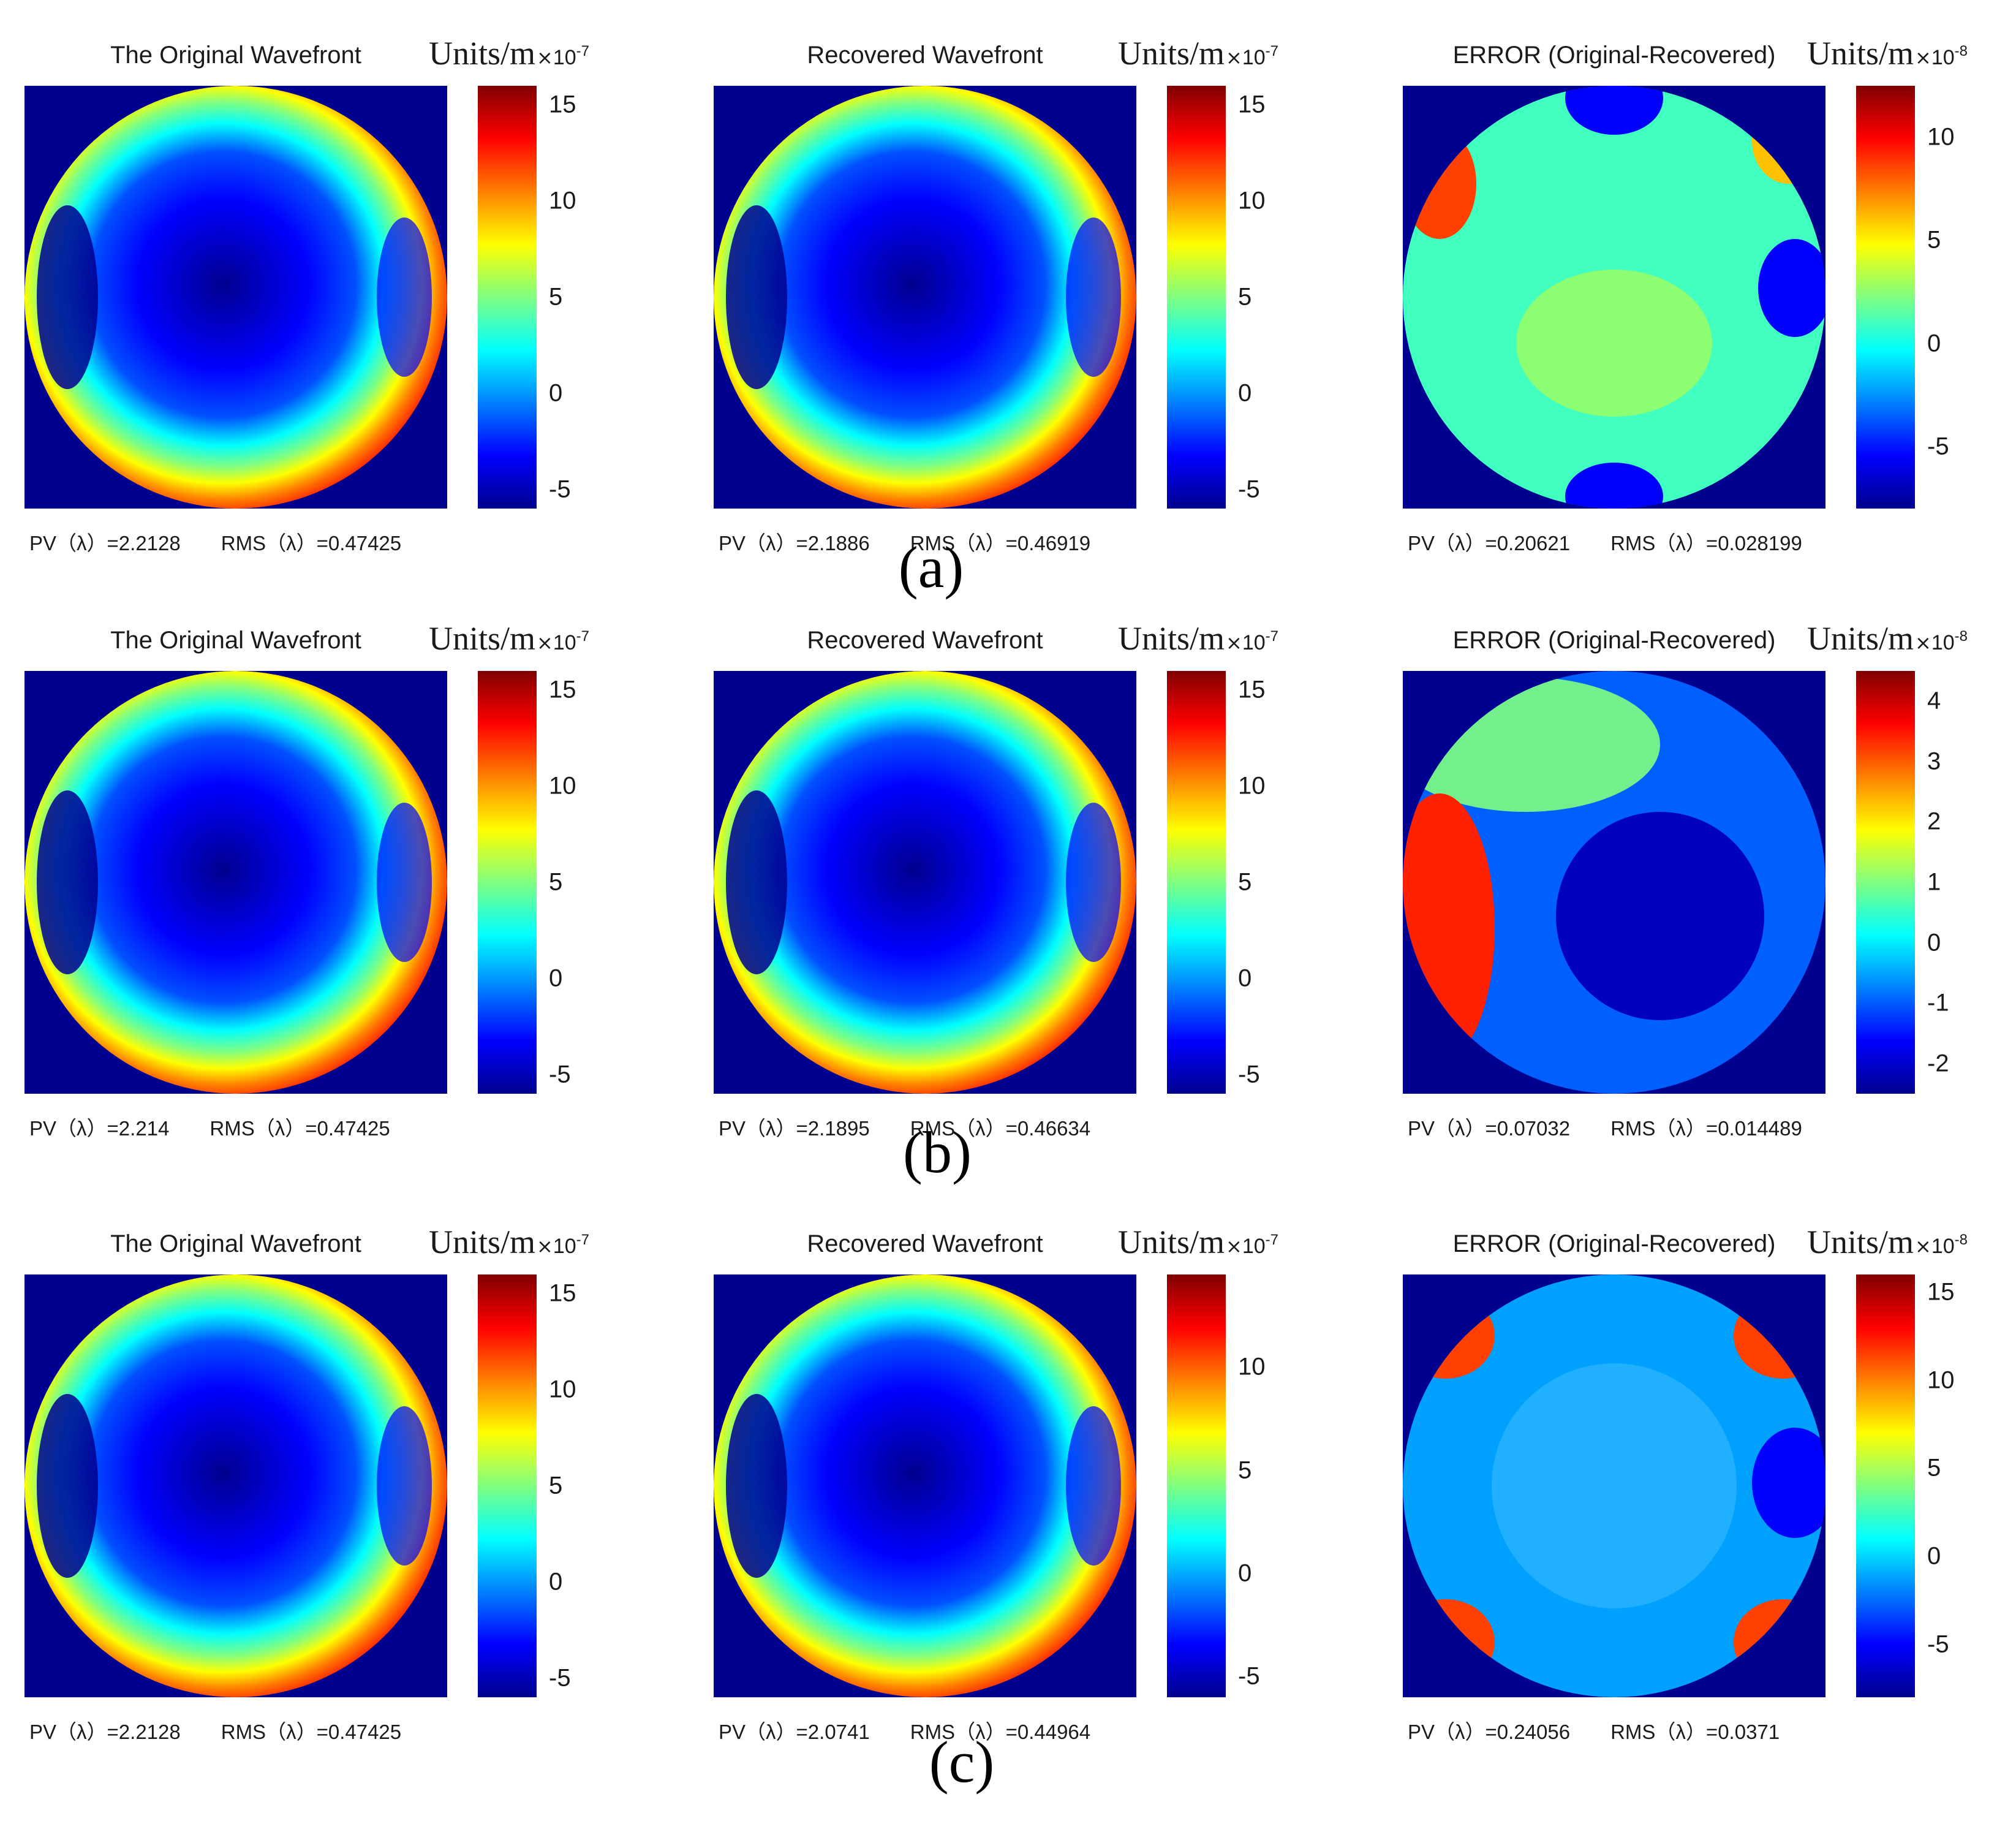  Describe the element at coordinates (1934, 761) in the screenshot. I see `colorbar-tick-label: 3` at that location.